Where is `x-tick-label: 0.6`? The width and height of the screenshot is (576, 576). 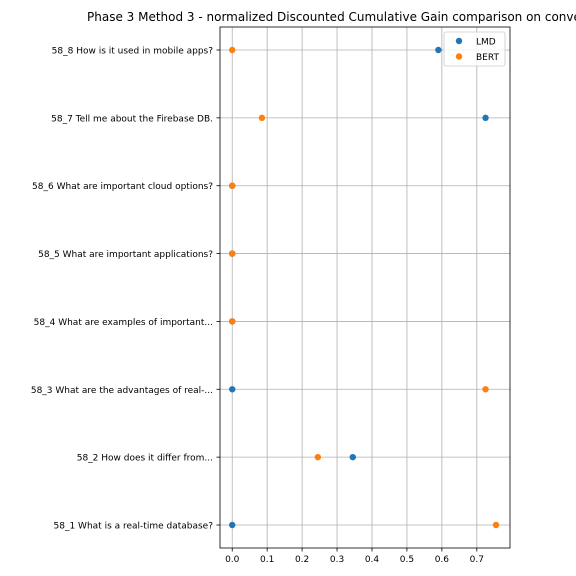 x-tick-label: 0.6 is located at coordinates (442, 560).